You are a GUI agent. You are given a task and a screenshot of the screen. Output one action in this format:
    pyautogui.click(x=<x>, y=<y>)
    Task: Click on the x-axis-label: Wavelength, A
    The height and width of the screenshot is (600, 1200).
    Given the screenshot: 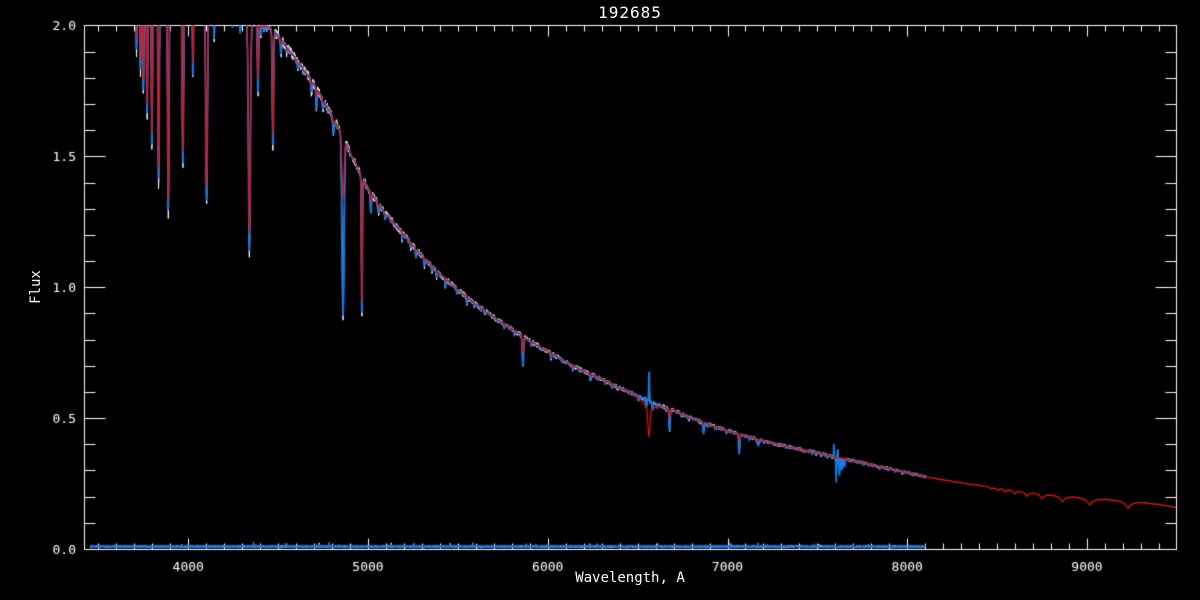 What is the action you would take?
    pyautogui.click(x=630, y=578)
    